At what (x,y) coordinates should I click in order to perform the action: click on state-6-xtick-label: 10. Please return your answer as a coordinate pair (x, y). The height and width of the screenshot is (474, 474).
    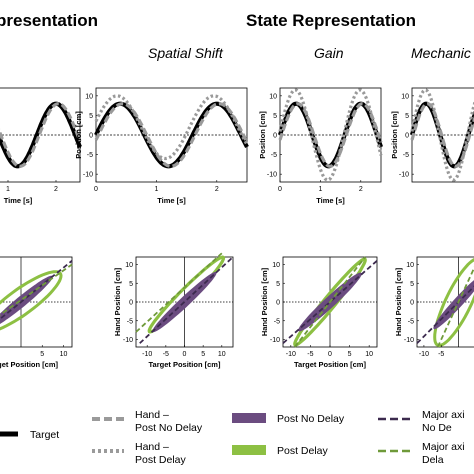
    Looking at the image, I should click on (369, 354).